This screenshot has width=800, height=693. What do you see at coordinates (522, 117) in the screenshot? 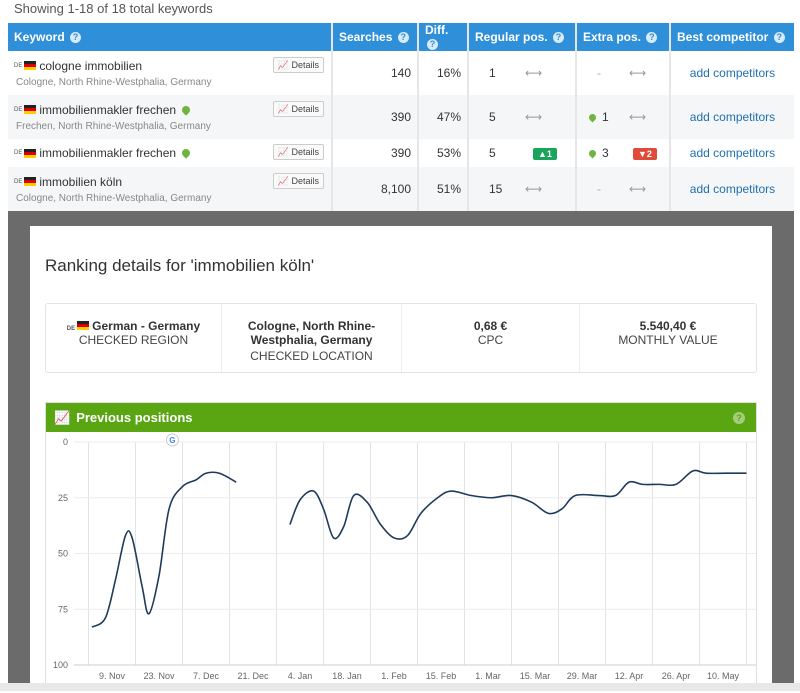
I see `regular-pos-cell: 5 ⟷` at bounding box center [522, 117].